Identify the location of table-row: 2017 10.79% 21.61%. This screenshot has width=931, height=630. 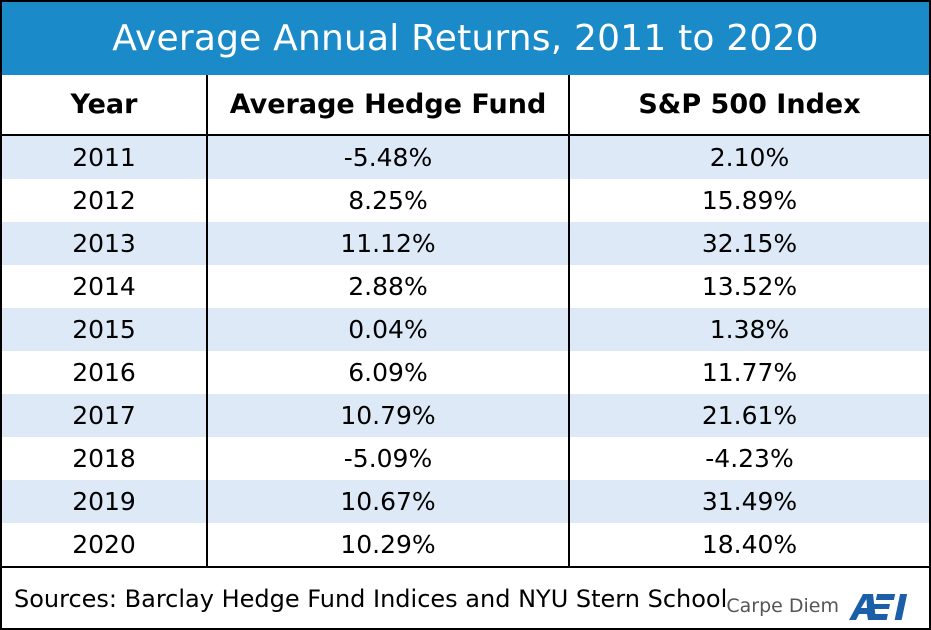
(465, 415).